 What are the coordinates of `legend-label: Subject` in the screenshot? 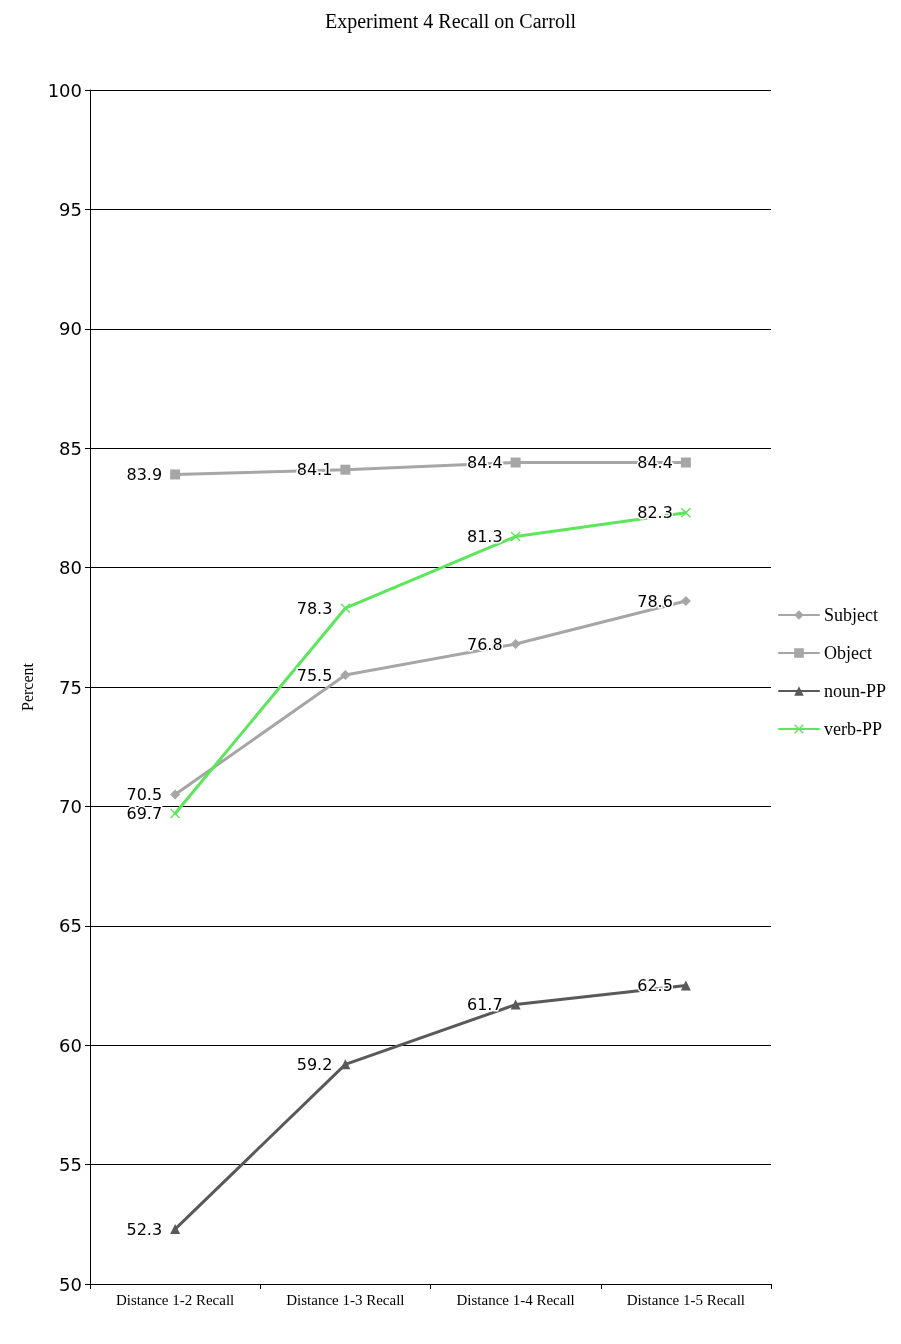 It's located at (850, 615).